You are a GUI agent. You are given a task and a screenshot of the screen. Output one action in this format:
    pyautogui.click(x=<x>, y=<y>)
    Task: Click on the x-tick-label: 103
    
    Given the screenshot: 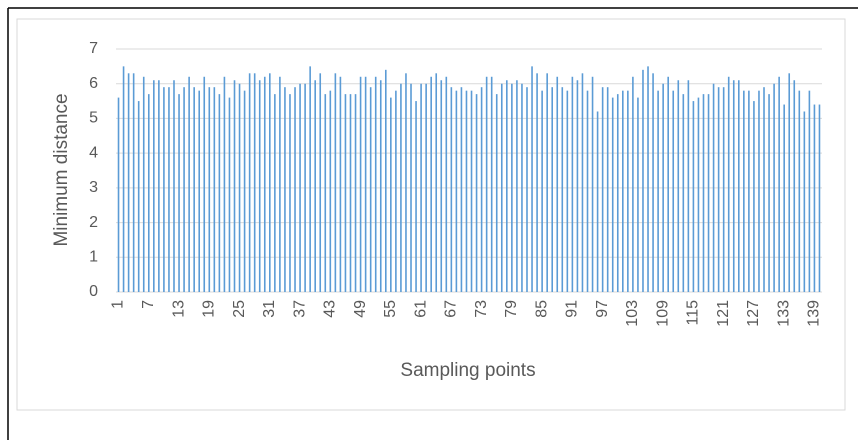 What is the action you would take?
    pyautogui.click(x=632, y=313)
    